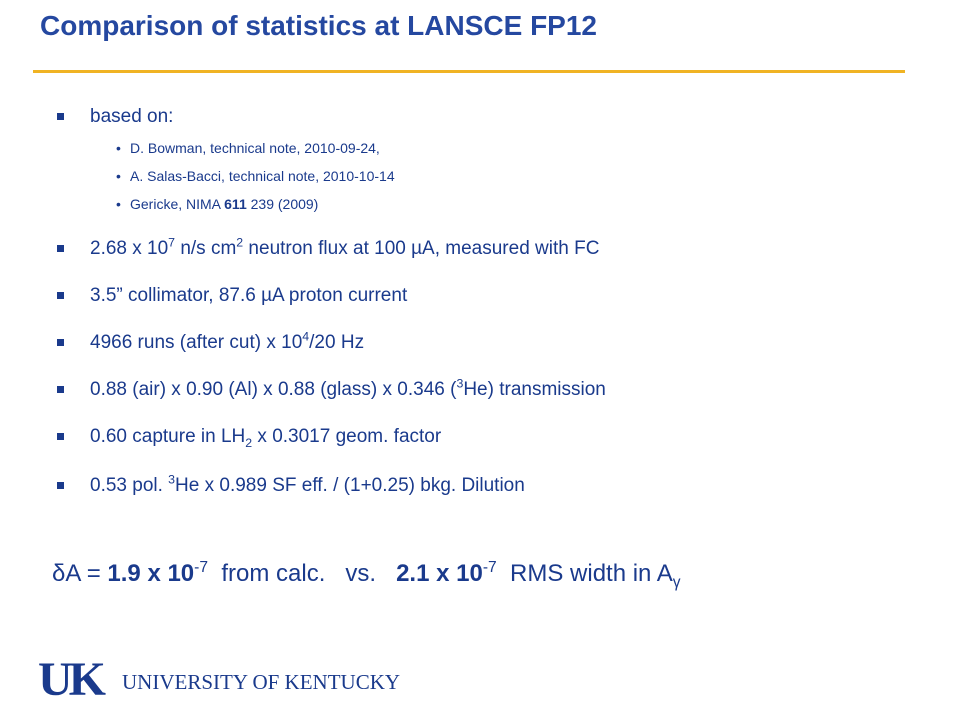 The width and height of the screenshot is (960, 720). Describe the element at coordinates (172, 242) in the screenshot. I see `superscript: 7` at that location.